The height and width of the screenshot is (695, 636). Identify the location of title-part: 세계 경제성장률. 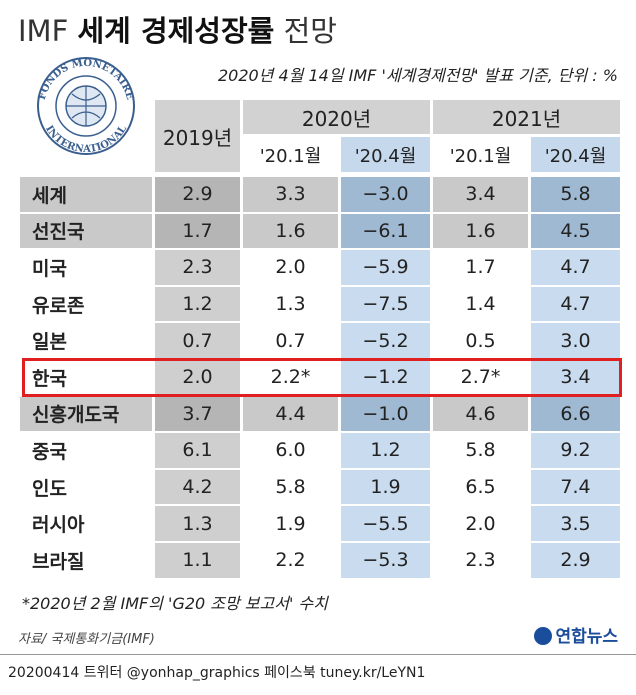
(176, 31).